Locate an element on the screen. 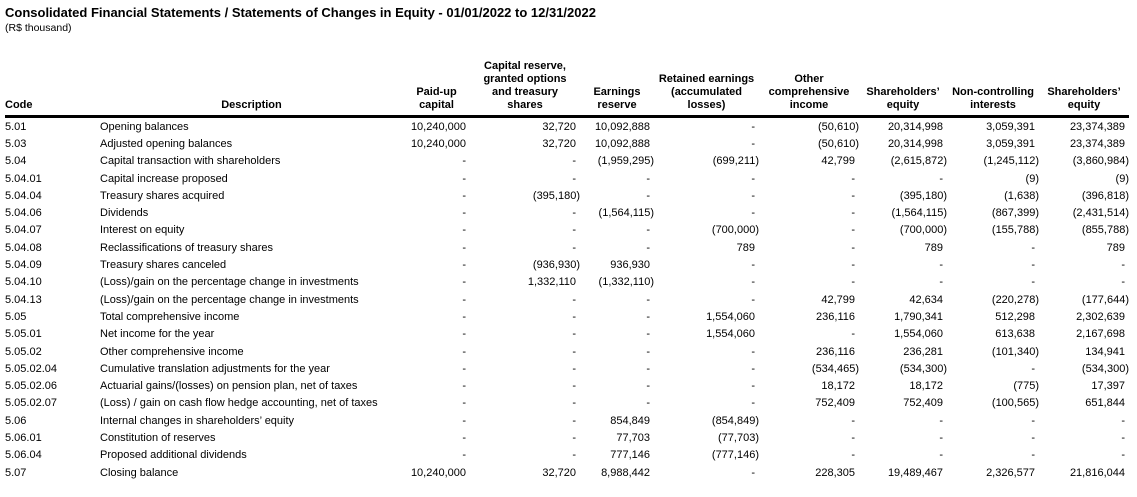 Image resolution: width=1137 pixels, height=497 pixels. cell-earnings-reserve: 77,703 is located at coordinates (633, 437).